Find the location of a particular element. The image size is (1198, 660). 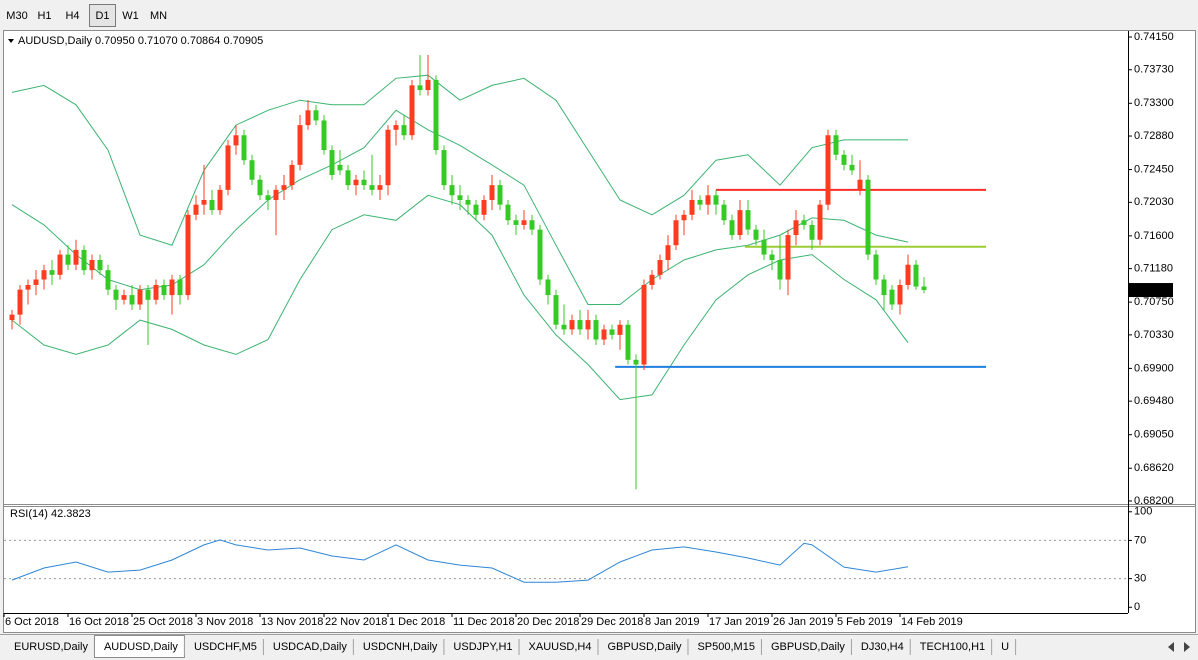

x-tick-label: 3 Nov 2018 is located at coordinates (225, 622).